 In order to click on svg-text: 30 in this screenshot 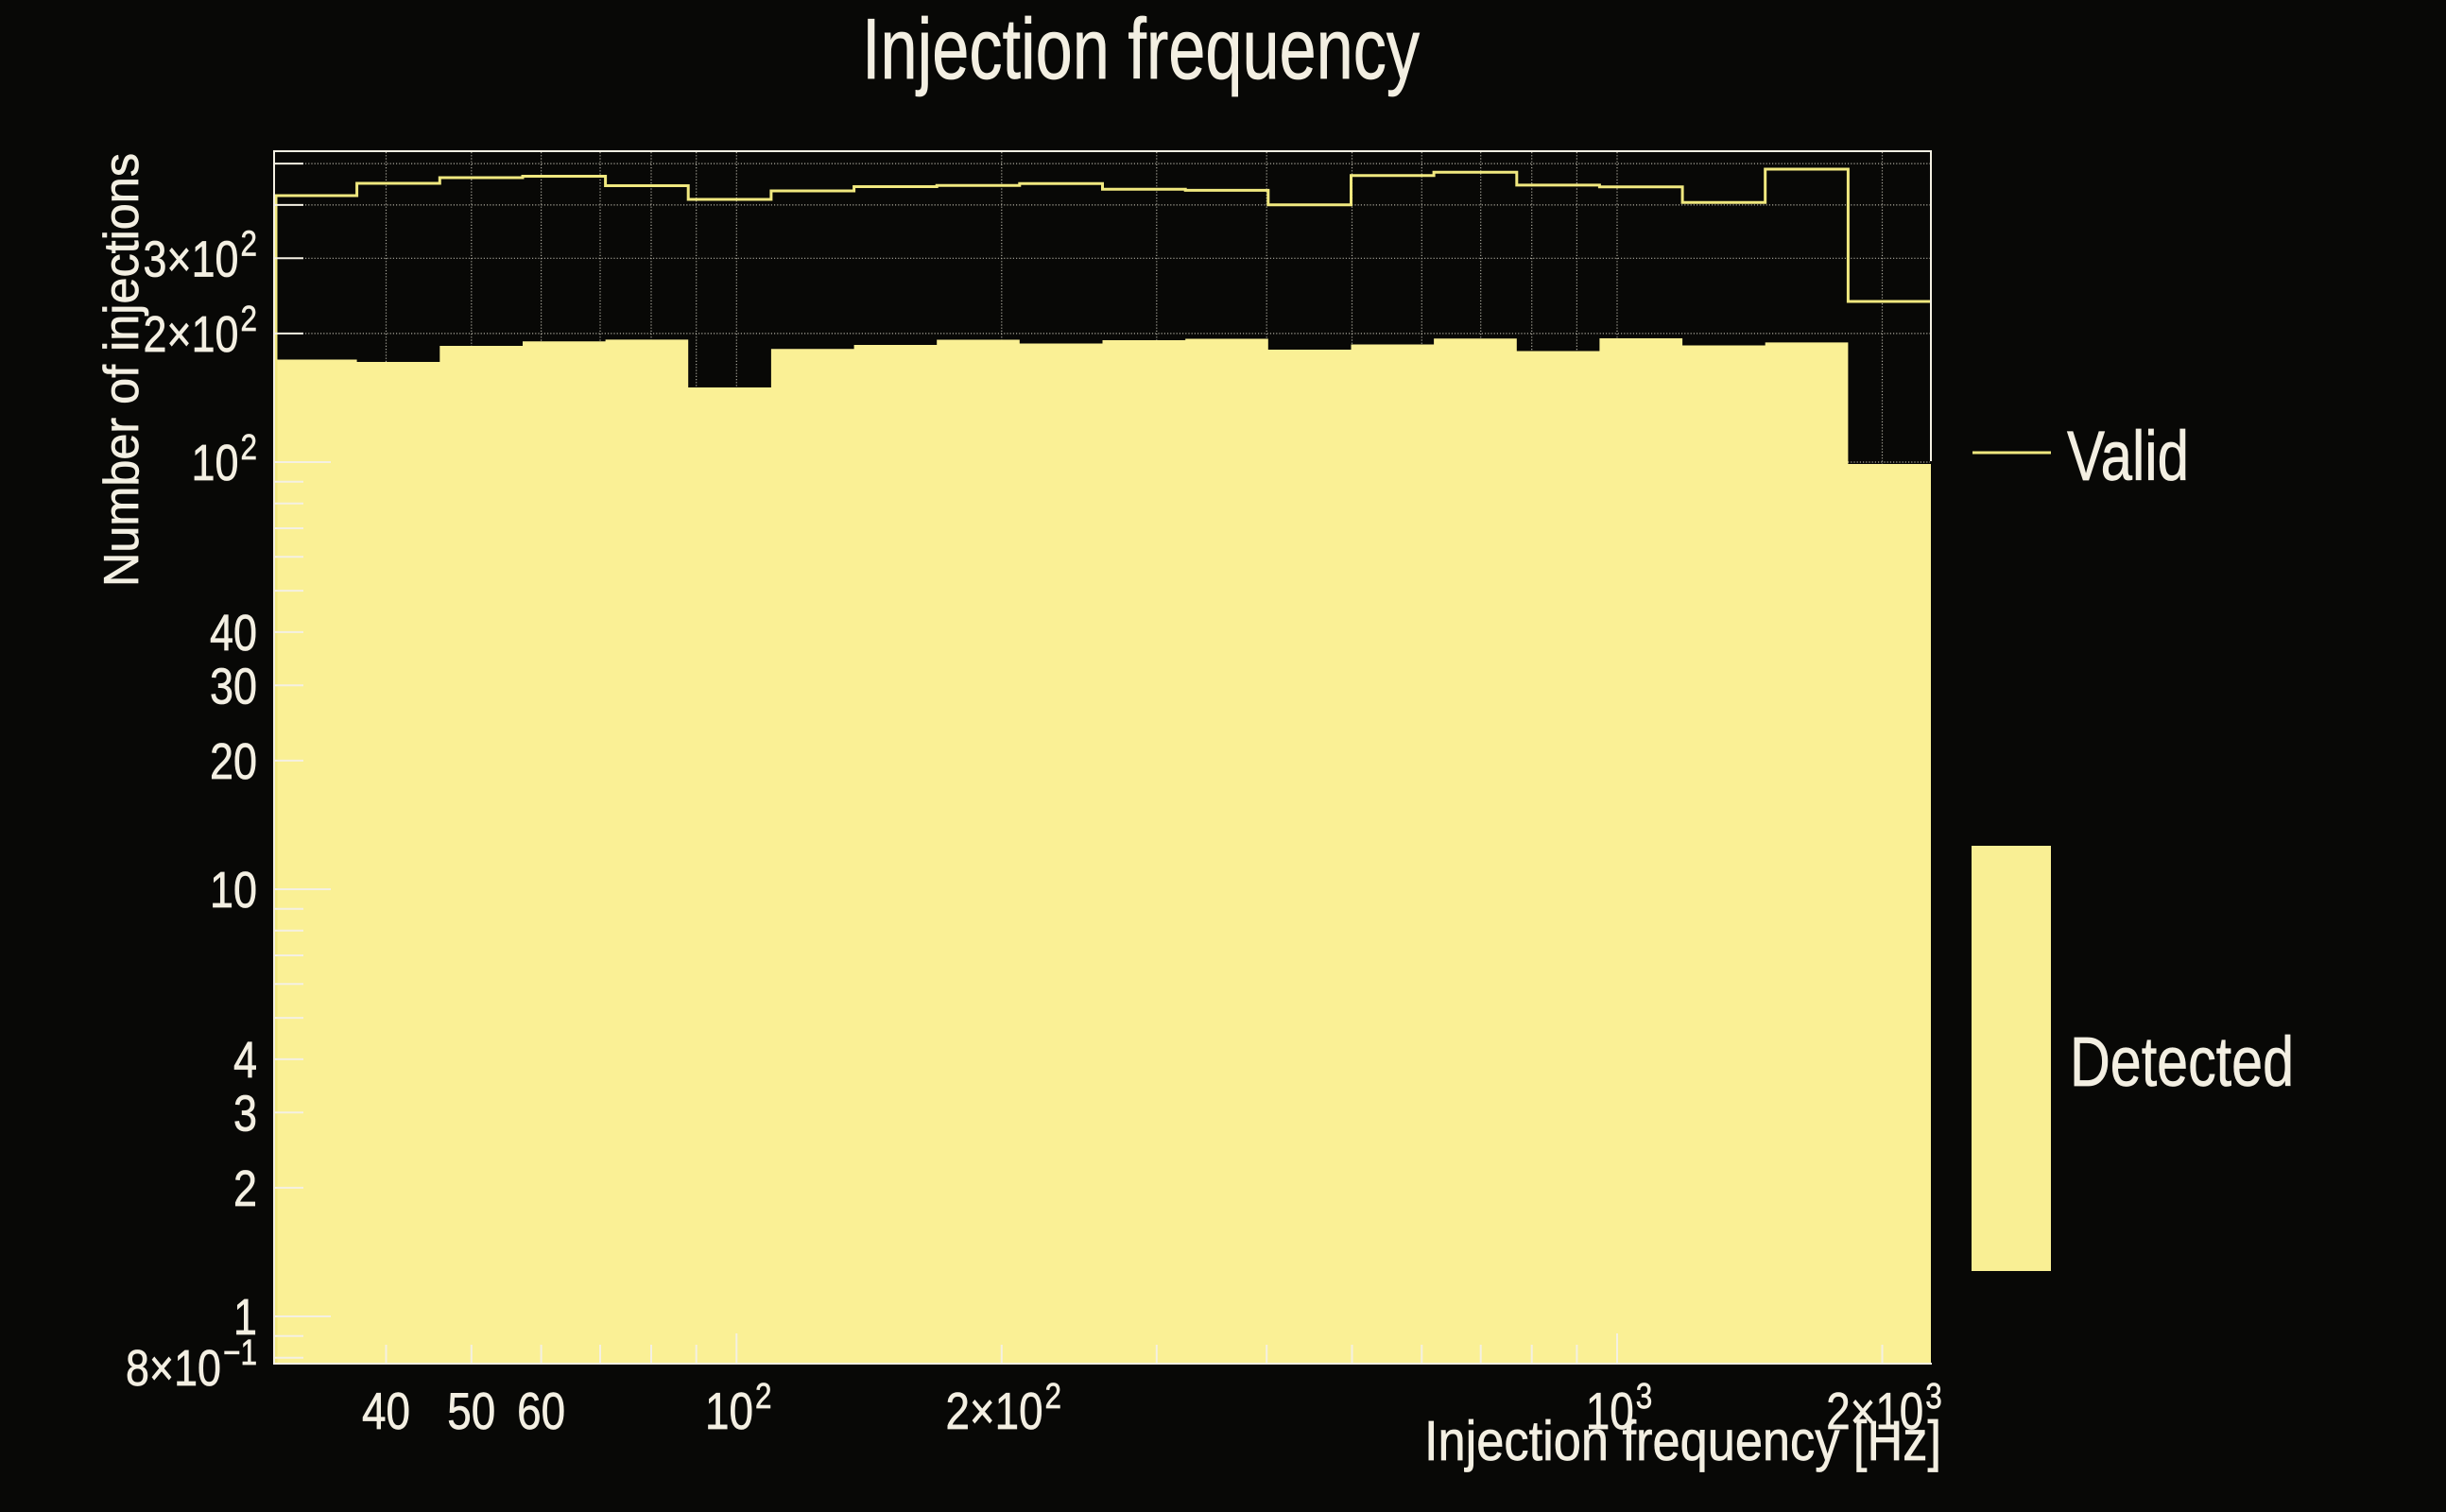, I will do `click(233, 686)`.